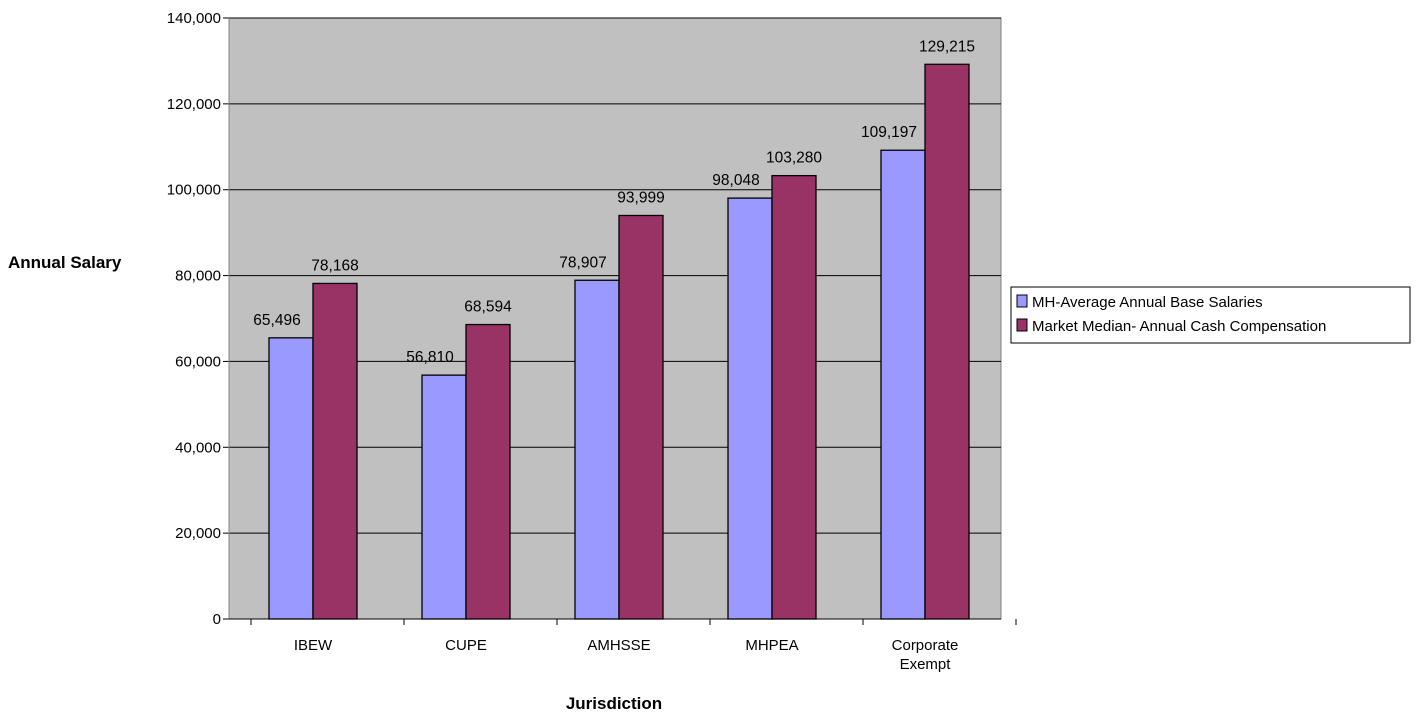  What do you see at coordinates (947, 46) in the screenshot?
I see `data-label: 129,215` at bounding box center [947, 46].